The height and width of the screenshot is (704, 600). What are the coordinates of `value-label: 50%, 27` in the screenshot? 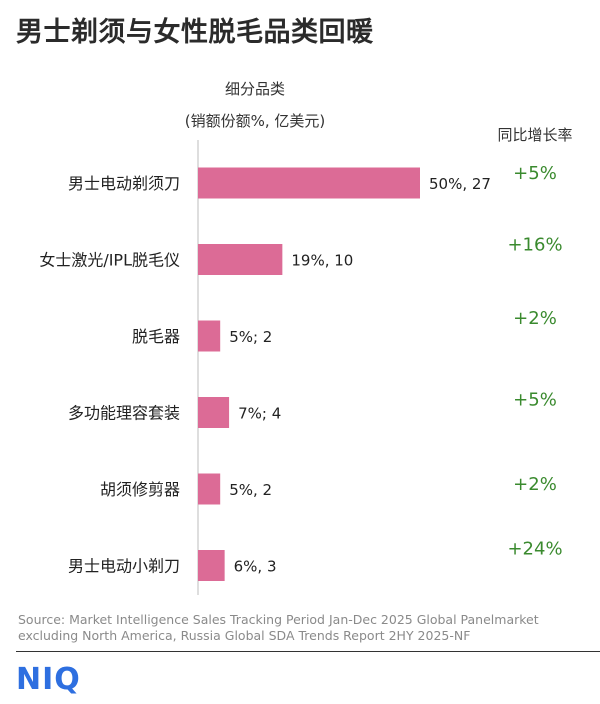 It's located at (460, 184).